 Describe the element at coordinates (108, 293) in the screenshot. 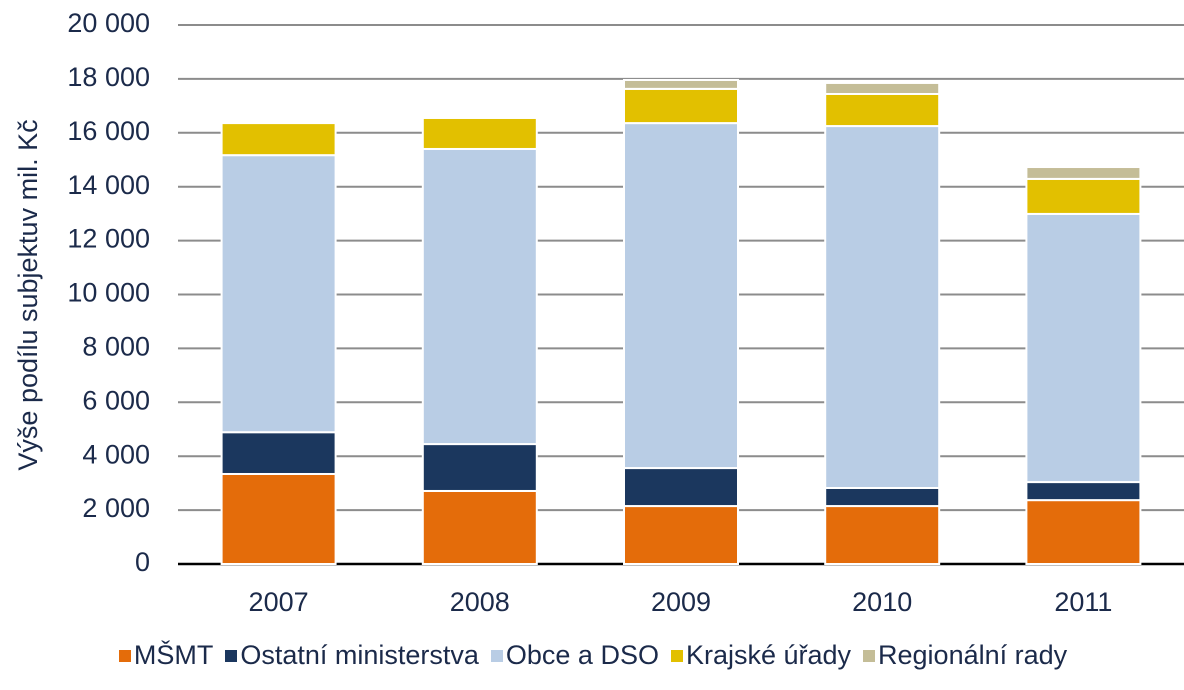

I see `y-tick-label: 10 000` at that location.